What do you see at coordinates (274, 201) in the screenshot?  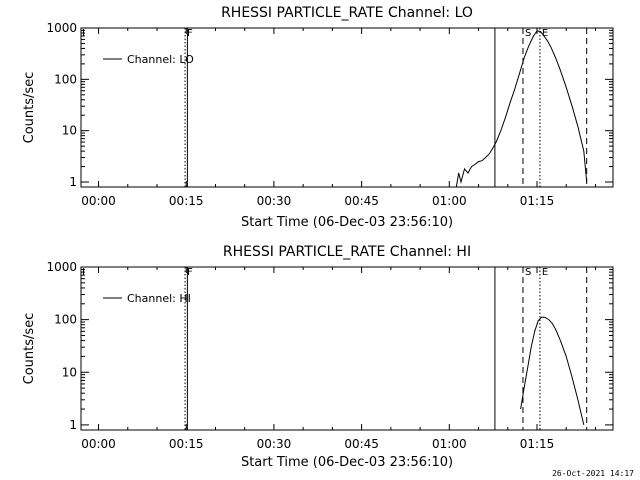 I see `panel-1-x-tick-label: 00:30` at bounding box center [274, 201].